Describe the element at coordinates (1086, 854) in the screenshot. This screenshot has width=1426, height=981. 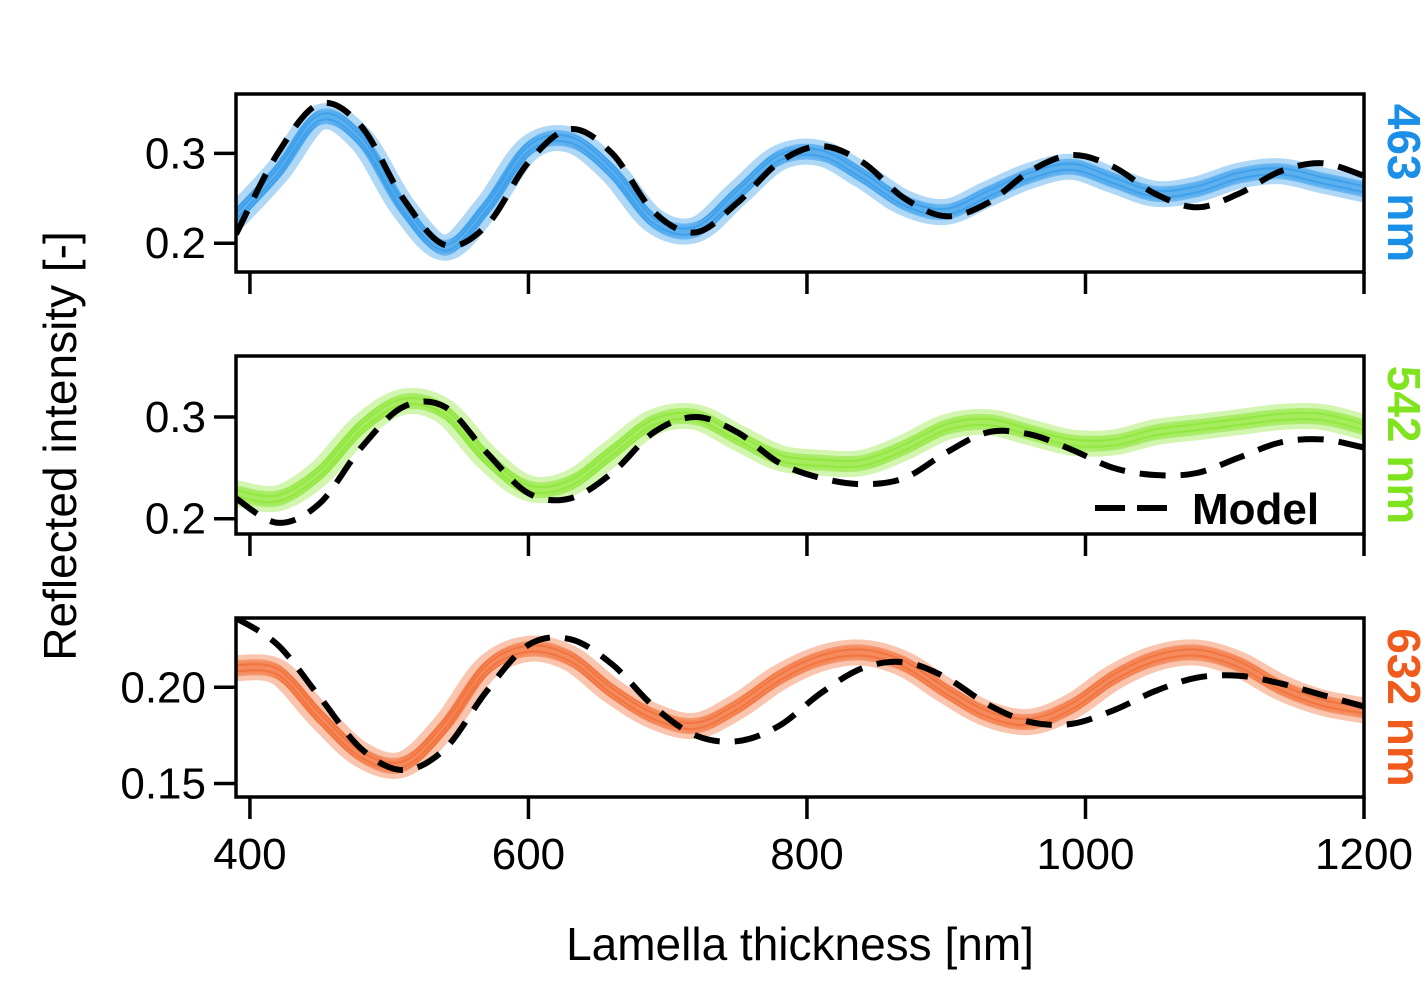
I see `x-tick-label: 1000` at that location.